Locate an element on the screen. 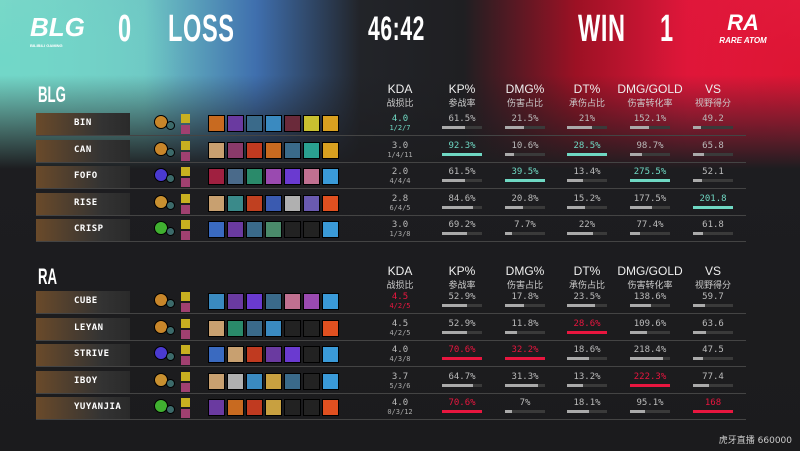 This screenshot has width=800, height=451. secondary-rune-icon is located at coordinates (170, 152).